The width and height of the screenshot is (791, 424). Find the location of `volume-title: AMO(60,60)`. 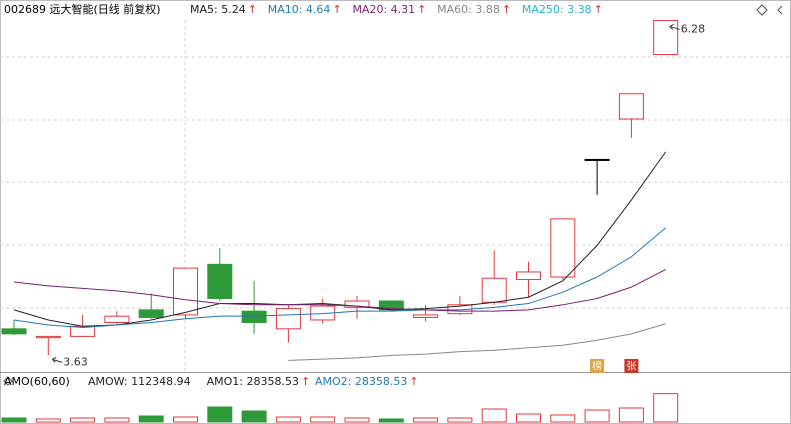

volume-title: AMO(60,60) is located at coordinates (37, 381).